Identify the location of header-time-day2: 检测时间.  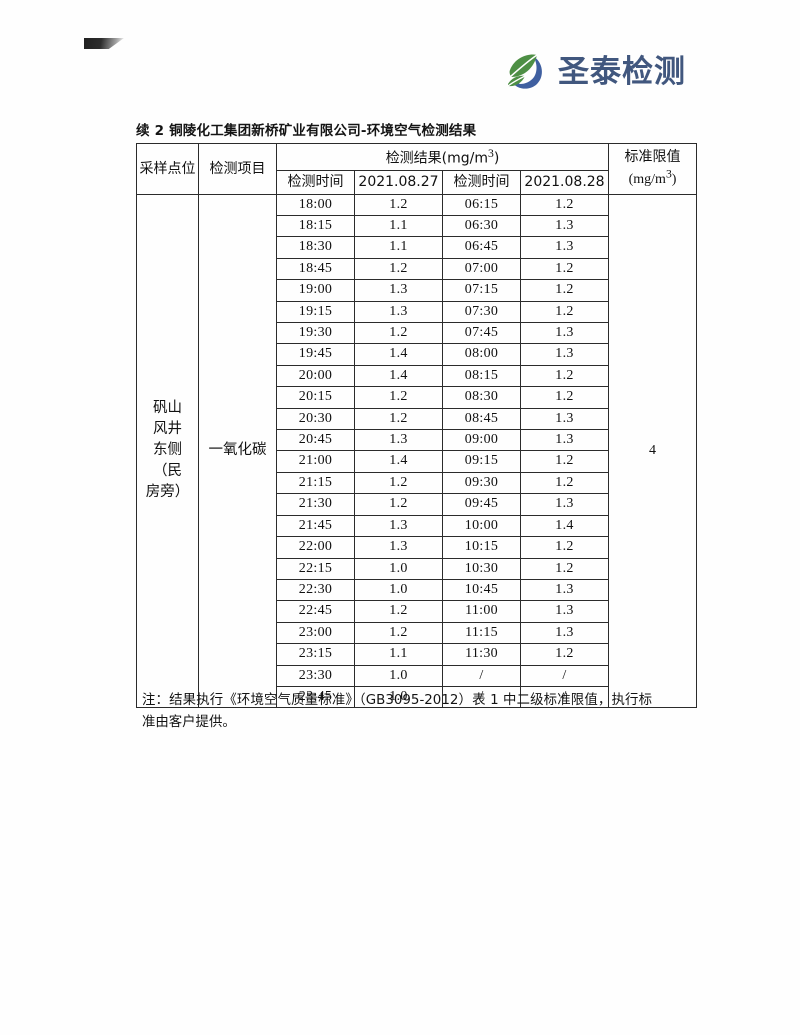
(481, 182).